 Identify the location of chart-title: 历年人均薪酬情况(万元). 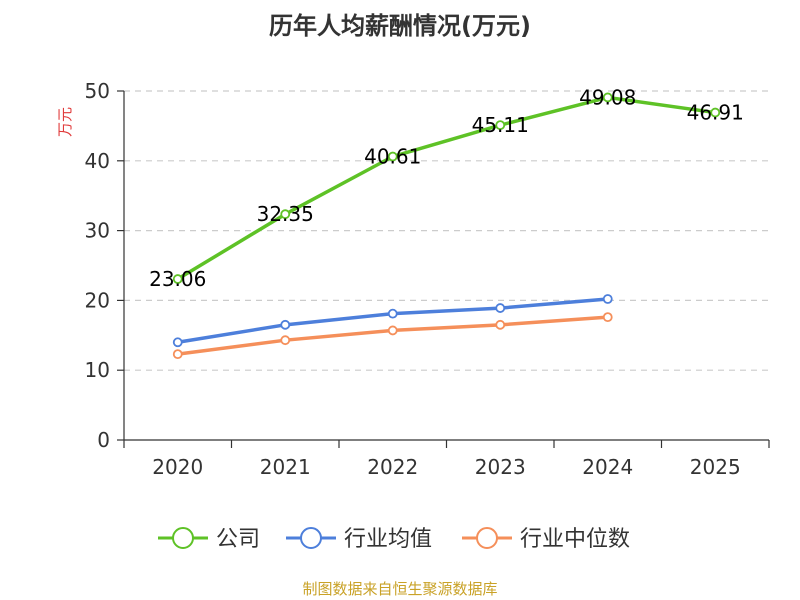
(400, 26).